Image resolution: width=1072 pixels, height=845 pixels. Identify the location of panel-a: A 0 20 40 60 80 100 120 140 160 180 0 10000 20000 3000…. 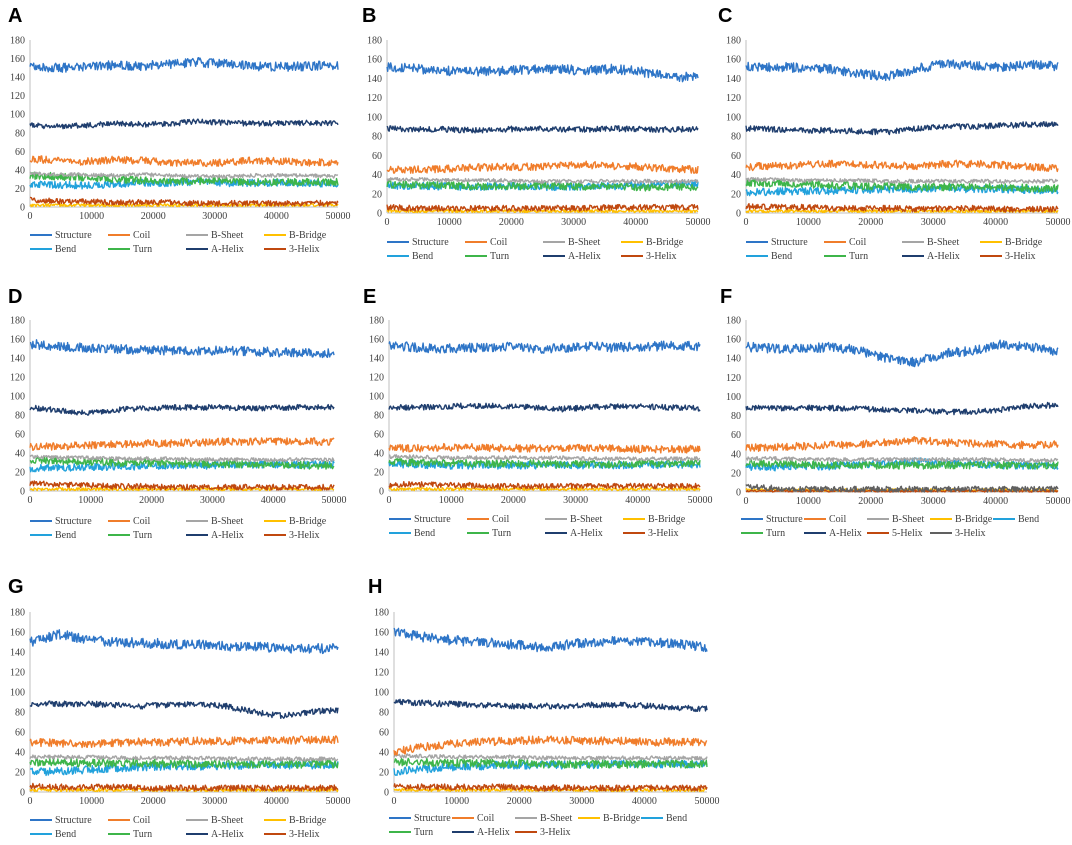
(179, 130).